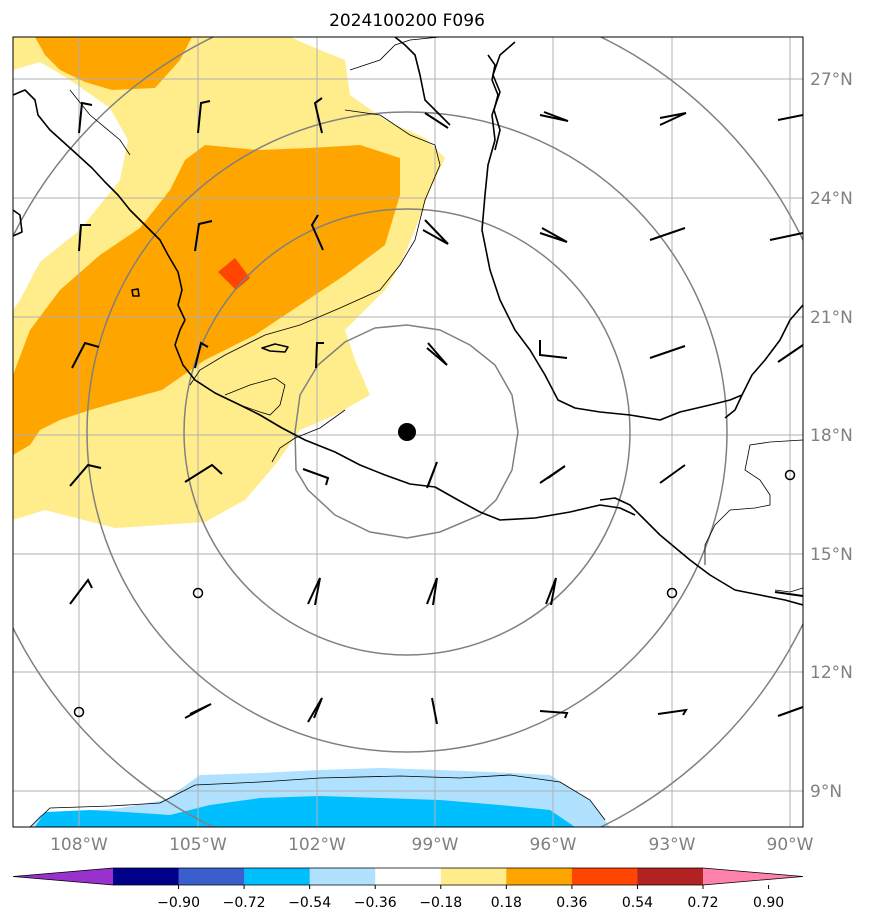 This screenshot has width=873, height=924. Describe the element at coordinates (571, 903) in the screenshot. I see `colorbar-tick-label: 0.36` at that location.